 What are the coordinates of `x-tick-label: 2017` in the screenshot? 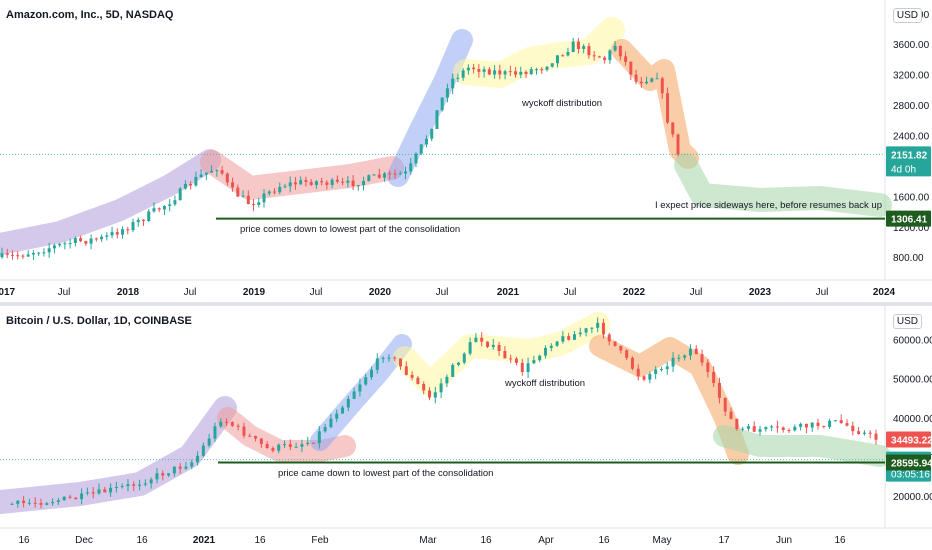 It's located at (8, 292).